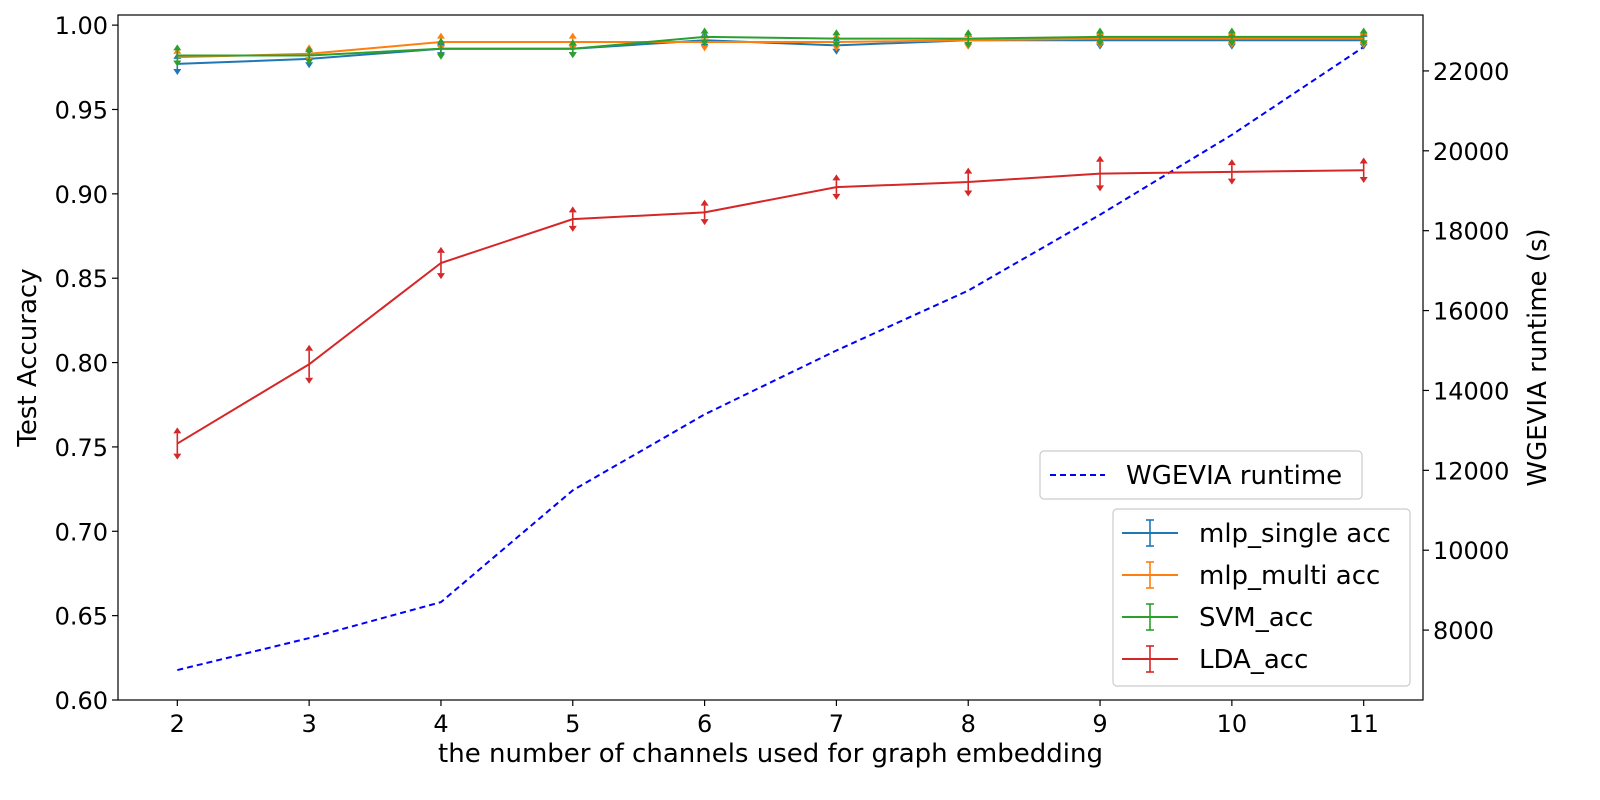 The height and width of the screenshot is (800, 1600). What do you see at coordinates (1234, 476) in the screenshot?
I see `legend-label-wgevia-runtime: WGEVIA runtime` at bounding box center [1234, 476].